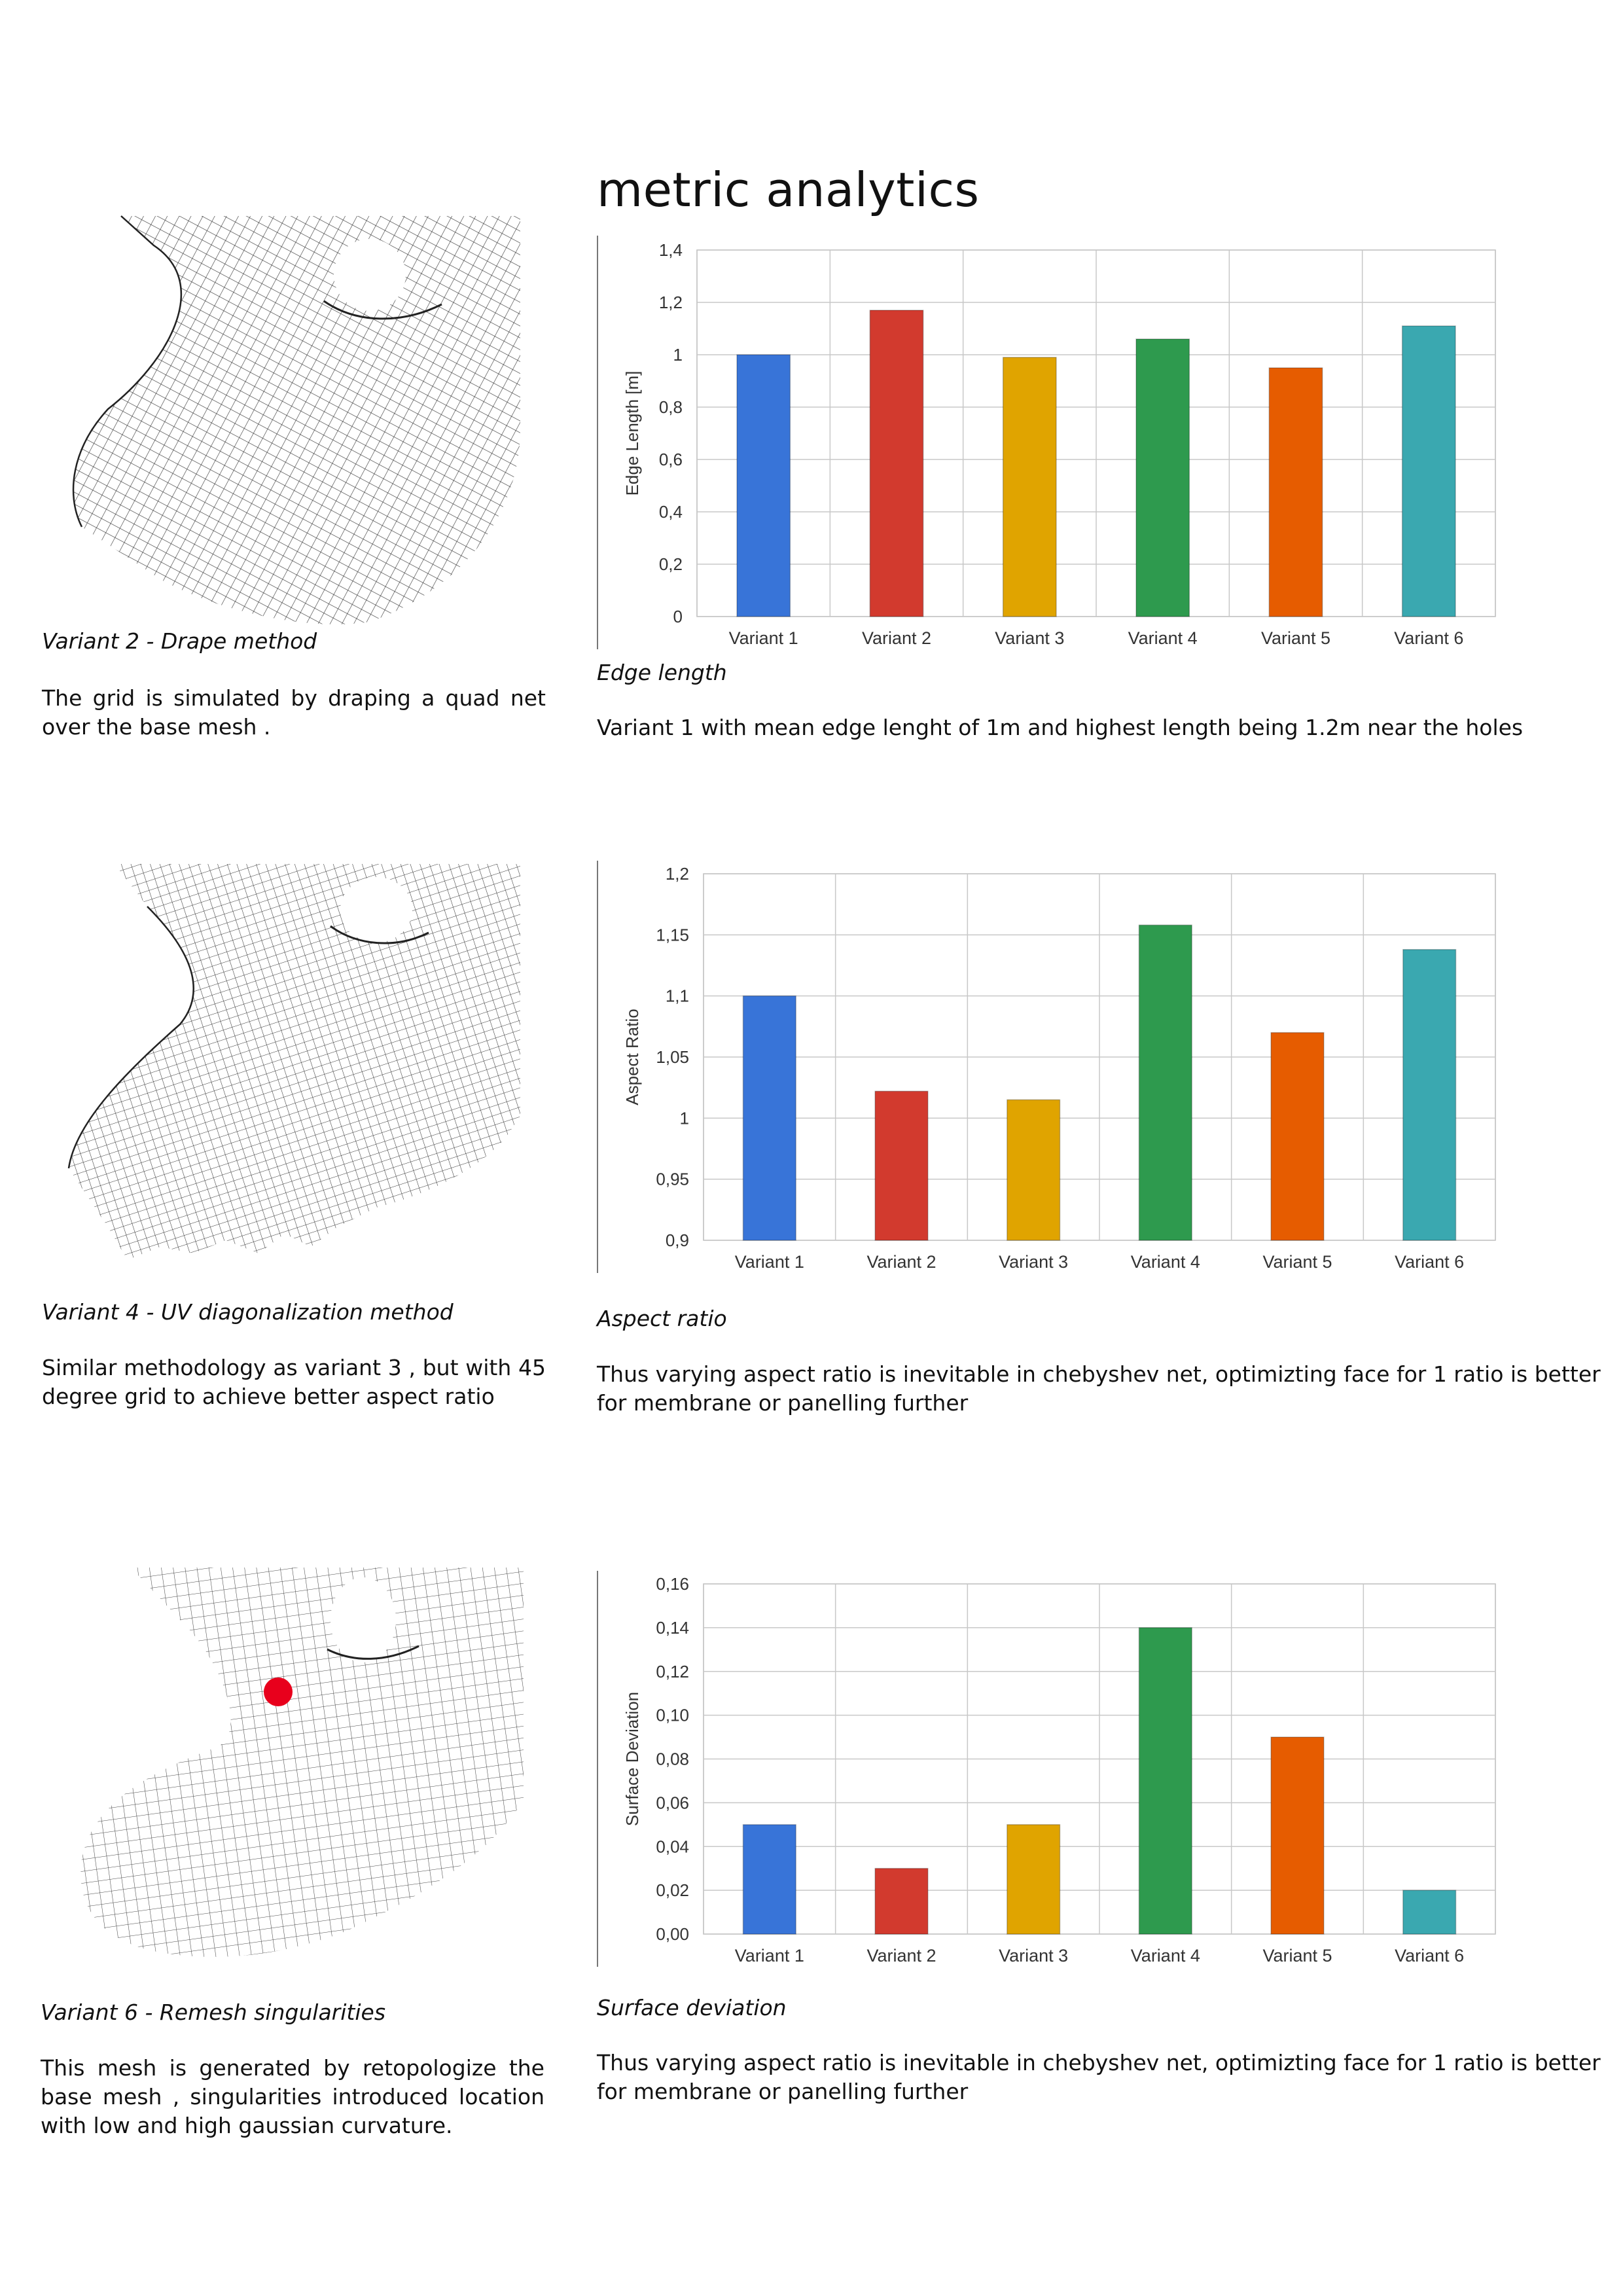  What do you see at coordinates (672, 1802) in the screenshot?
I see `y-tick-label: 0,06` at bounding box center [672, 1802].